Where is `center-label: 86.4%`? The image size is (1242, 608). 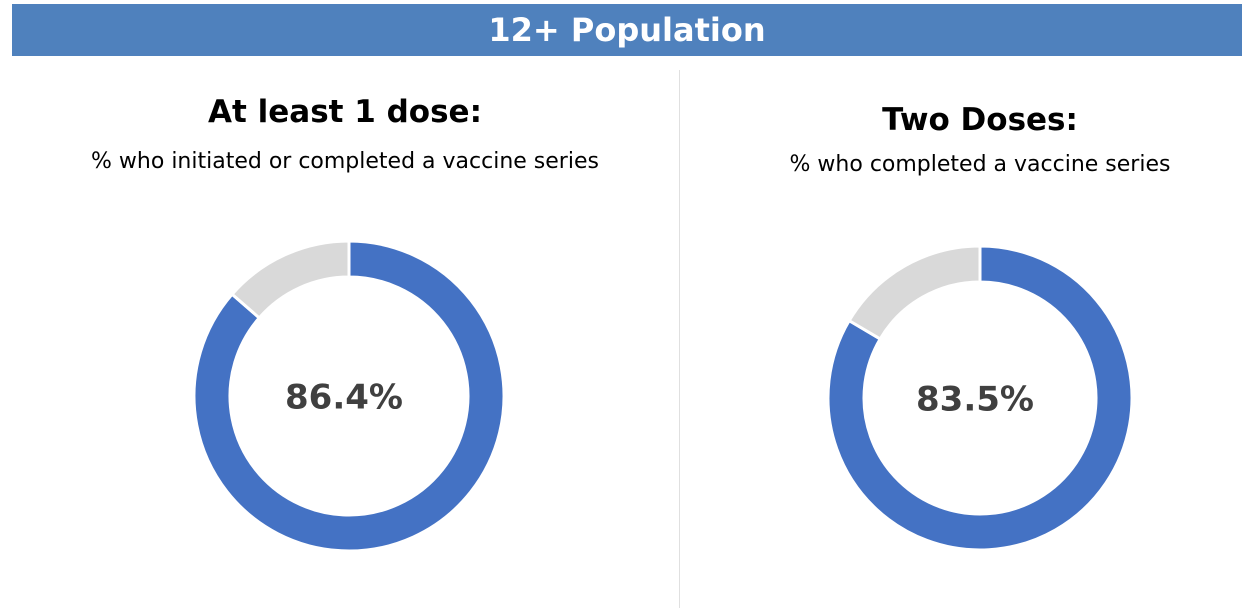 center-label: 86.4% is located at coordinates (344, 398).